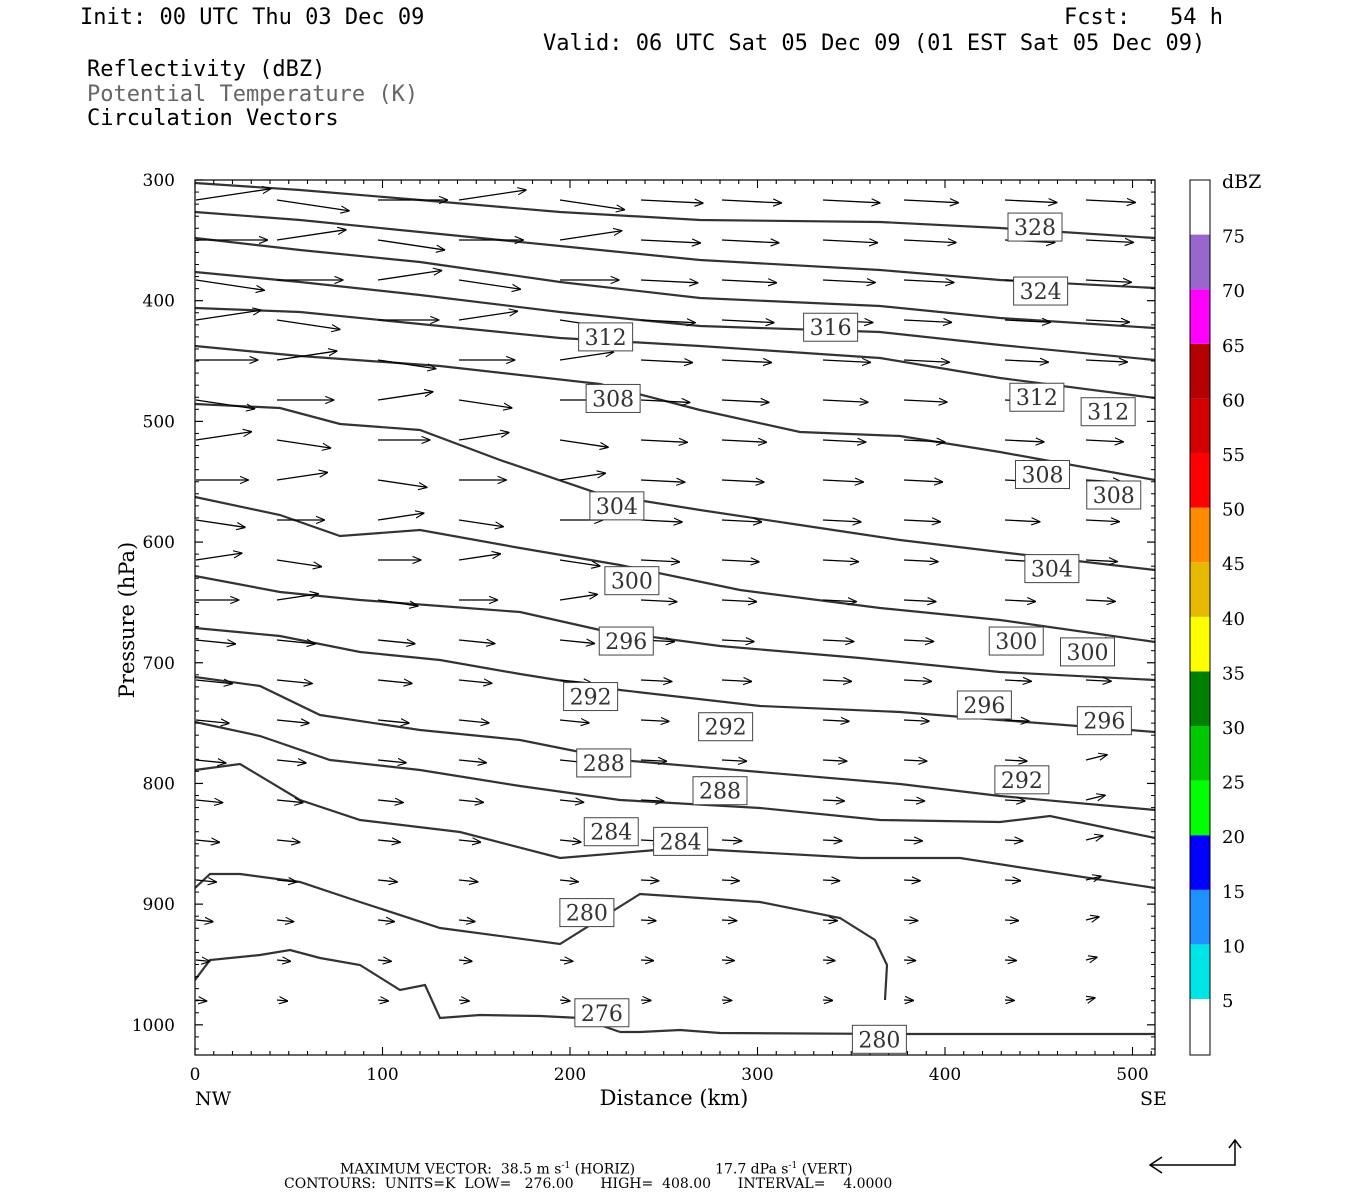 This screenshot has height=1200, width=1350. What do you see at coordinates (1153, 1099) in the screenshot?
I see `x-right-label: SE` at bounding box center [1153, 1099].